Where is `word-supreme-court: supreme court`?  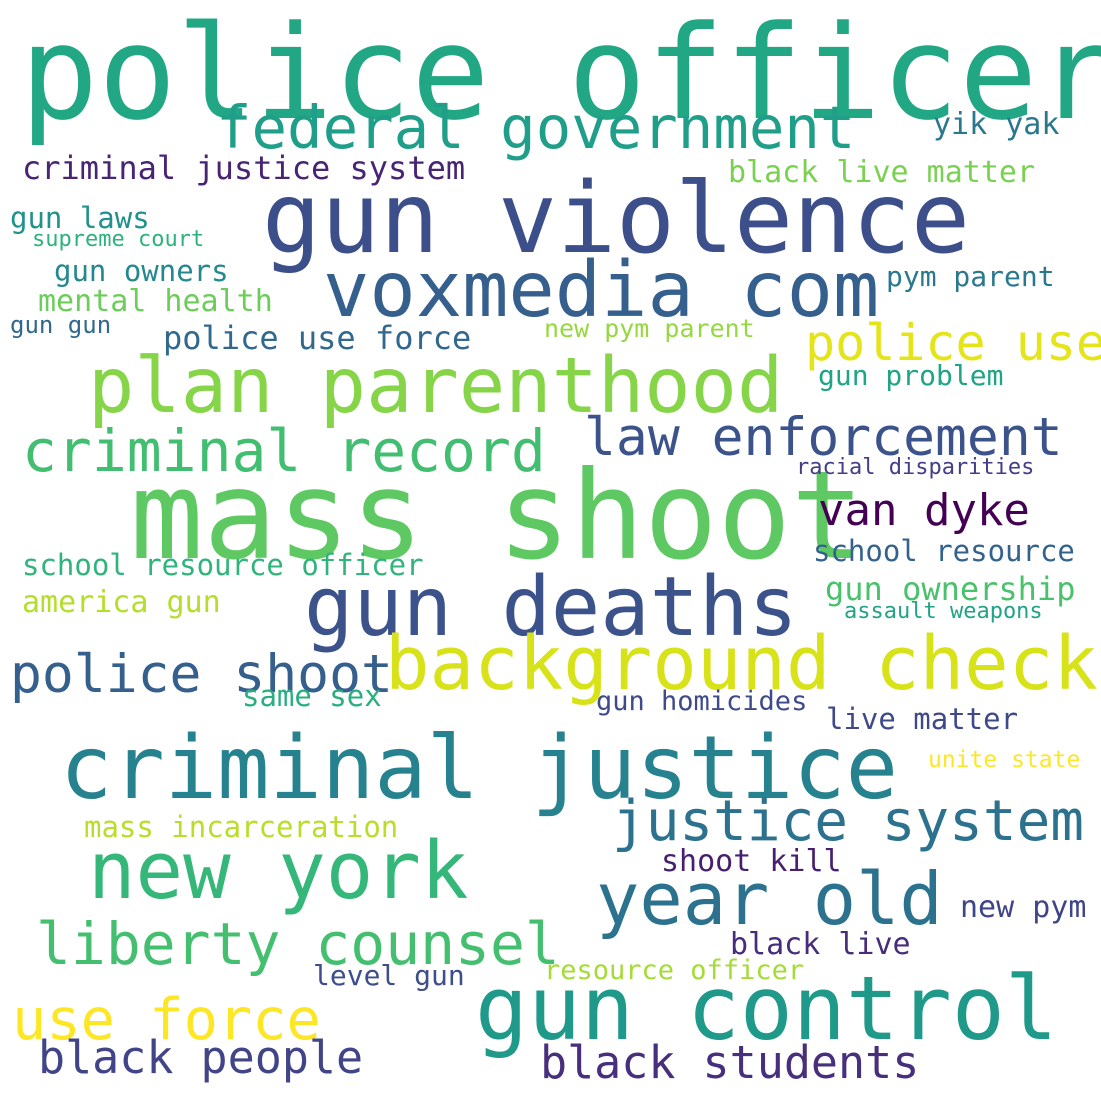 word-supreme-court: supreme court is located at coordinates (118, 239).